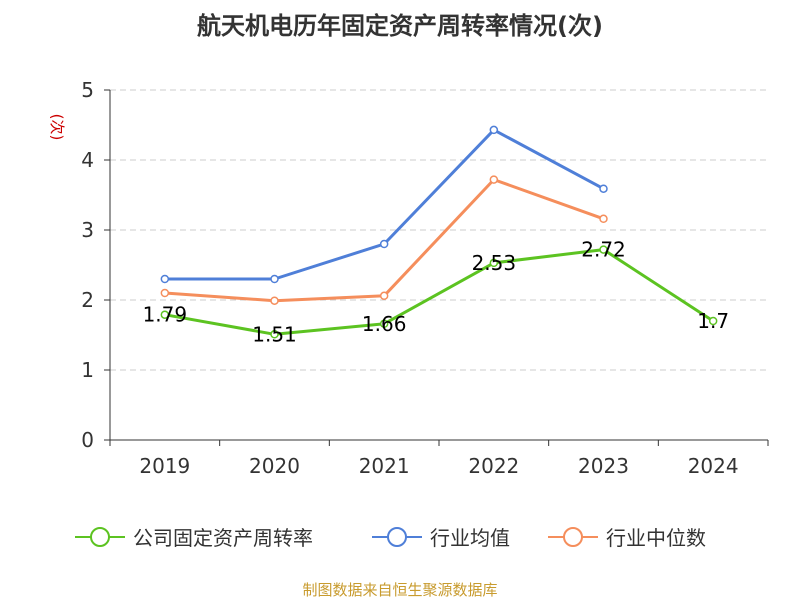 Image resolution: width=800 pixels, height=600 pixels. Describe the element at coordinates (274, 466) in the screenshot. I see `x-tick-label: 2020` at that location.